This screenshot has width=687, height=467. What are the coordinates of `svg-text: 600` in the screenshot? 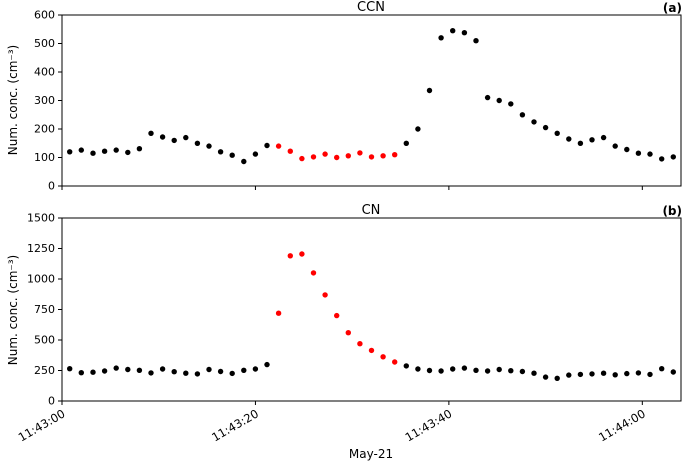 It's located at (44, 15).